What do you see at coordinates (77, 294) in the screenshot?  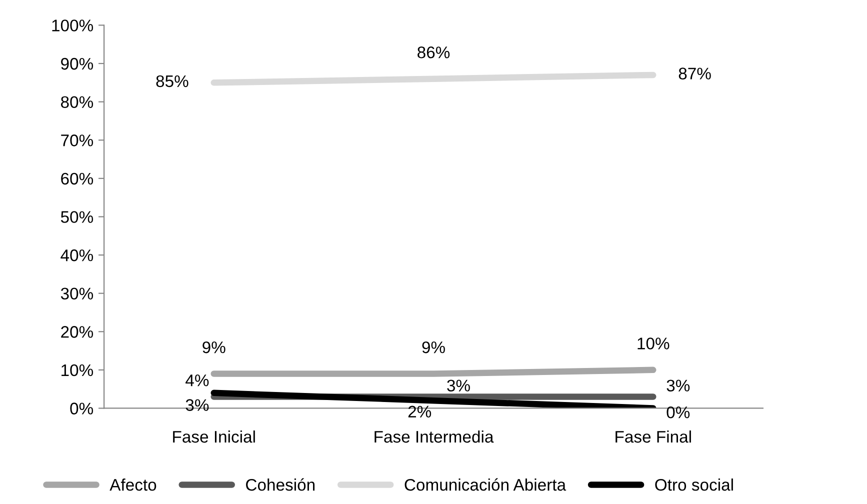 I see `y-tick-label: 30%` at bounding box center [77, 294].